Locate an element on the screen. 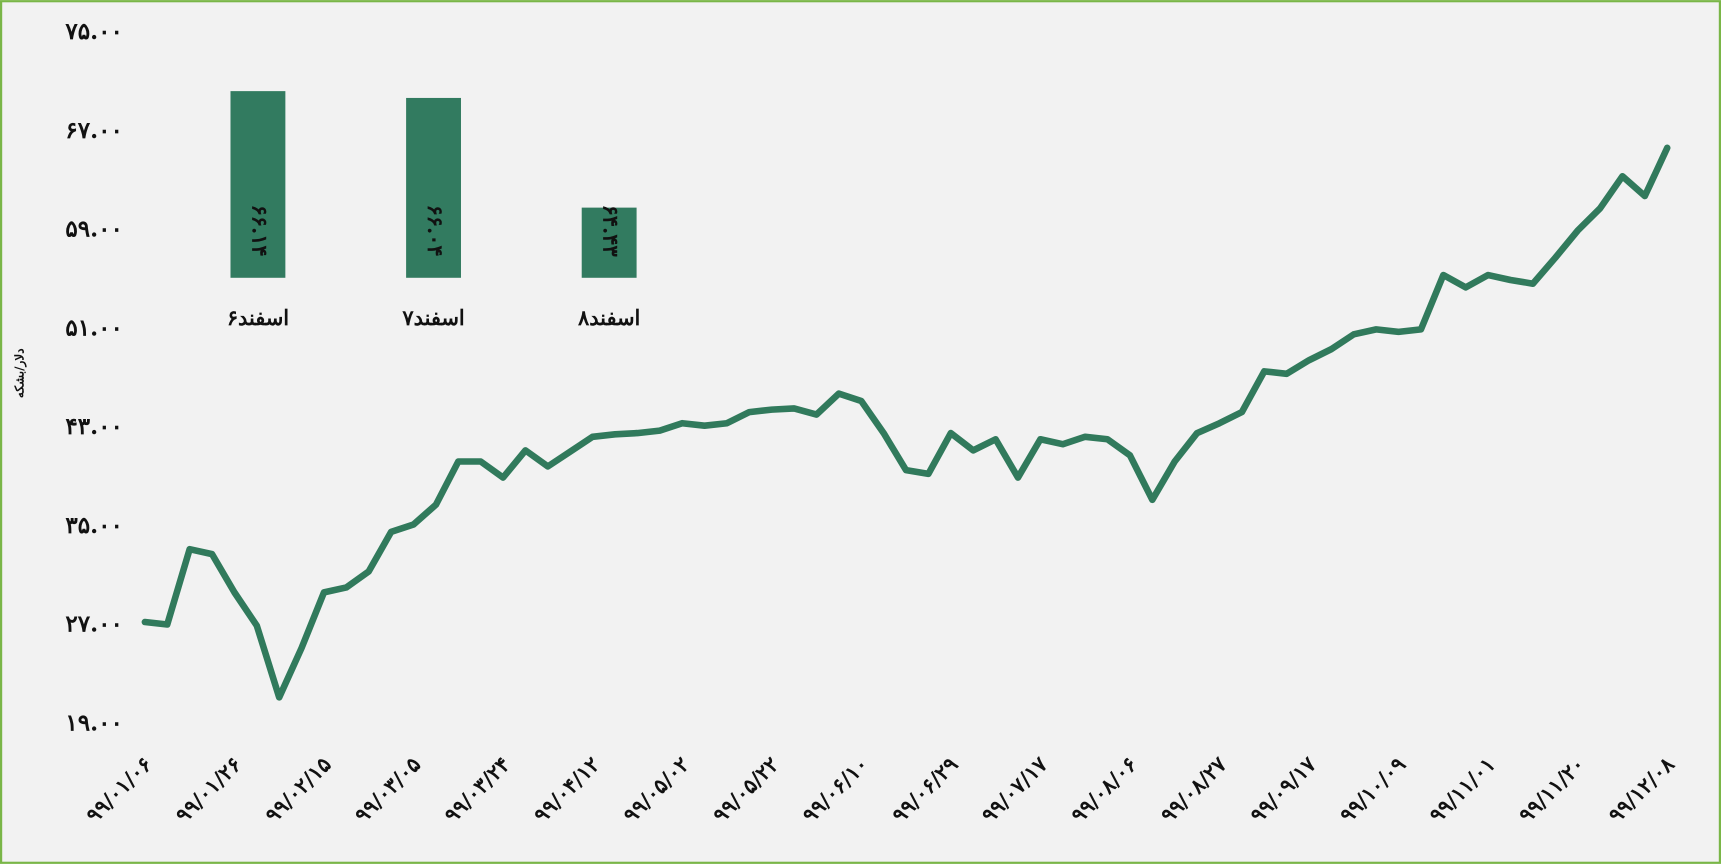  bar-value-label: ۶۶.۰۴ is located at coordinates (435, 231).